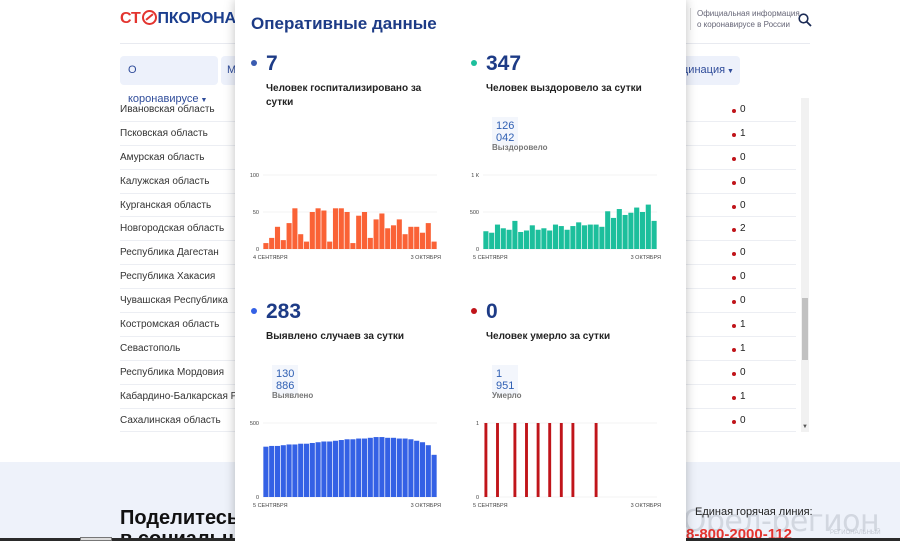  Describe the element at coordinates (180, 518) in the screenshot. I see `share-heading: Поделитесь в` at that location.